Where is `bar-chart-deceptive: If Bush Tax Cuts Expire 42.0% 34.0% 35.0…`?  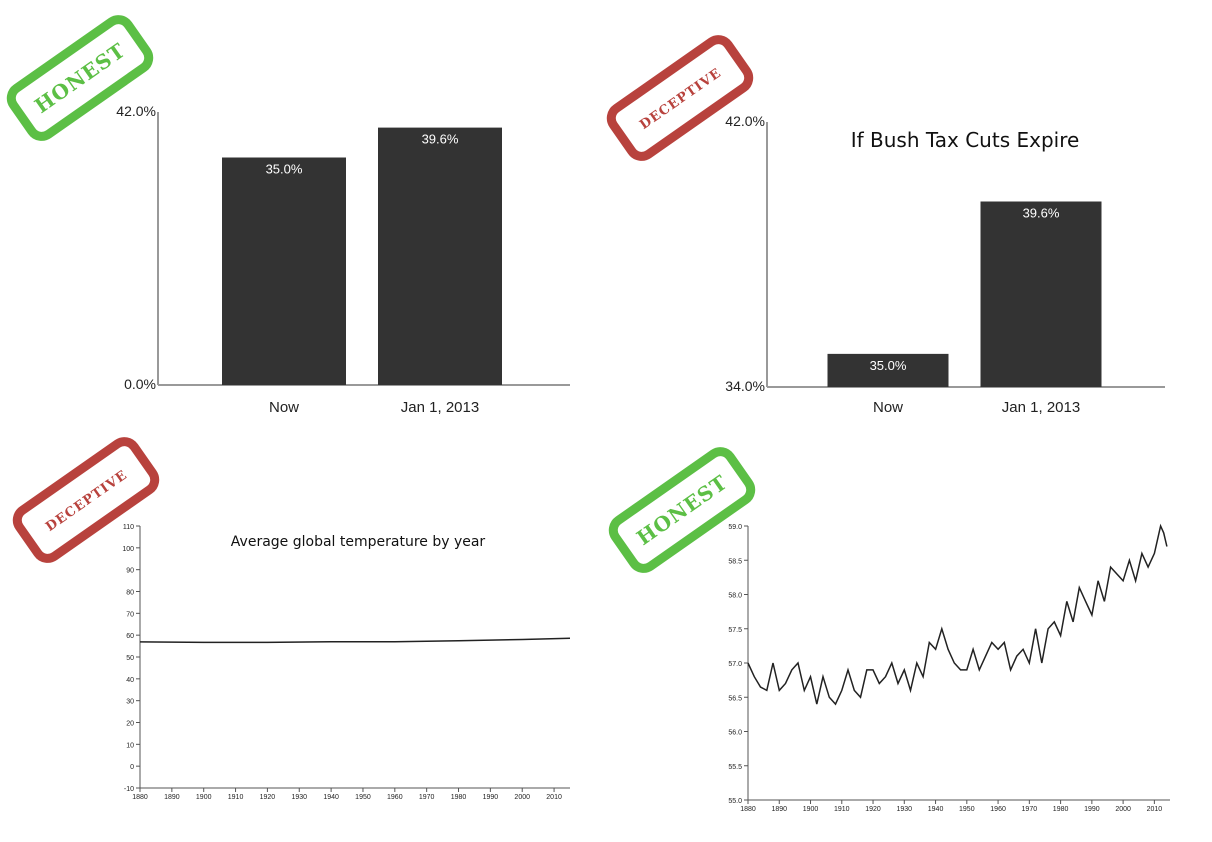
bar-chart-deceptive: If Bush Tax Cuts Expire 42.0% 34.0% 35.0… is located at coordinates (945, 264).